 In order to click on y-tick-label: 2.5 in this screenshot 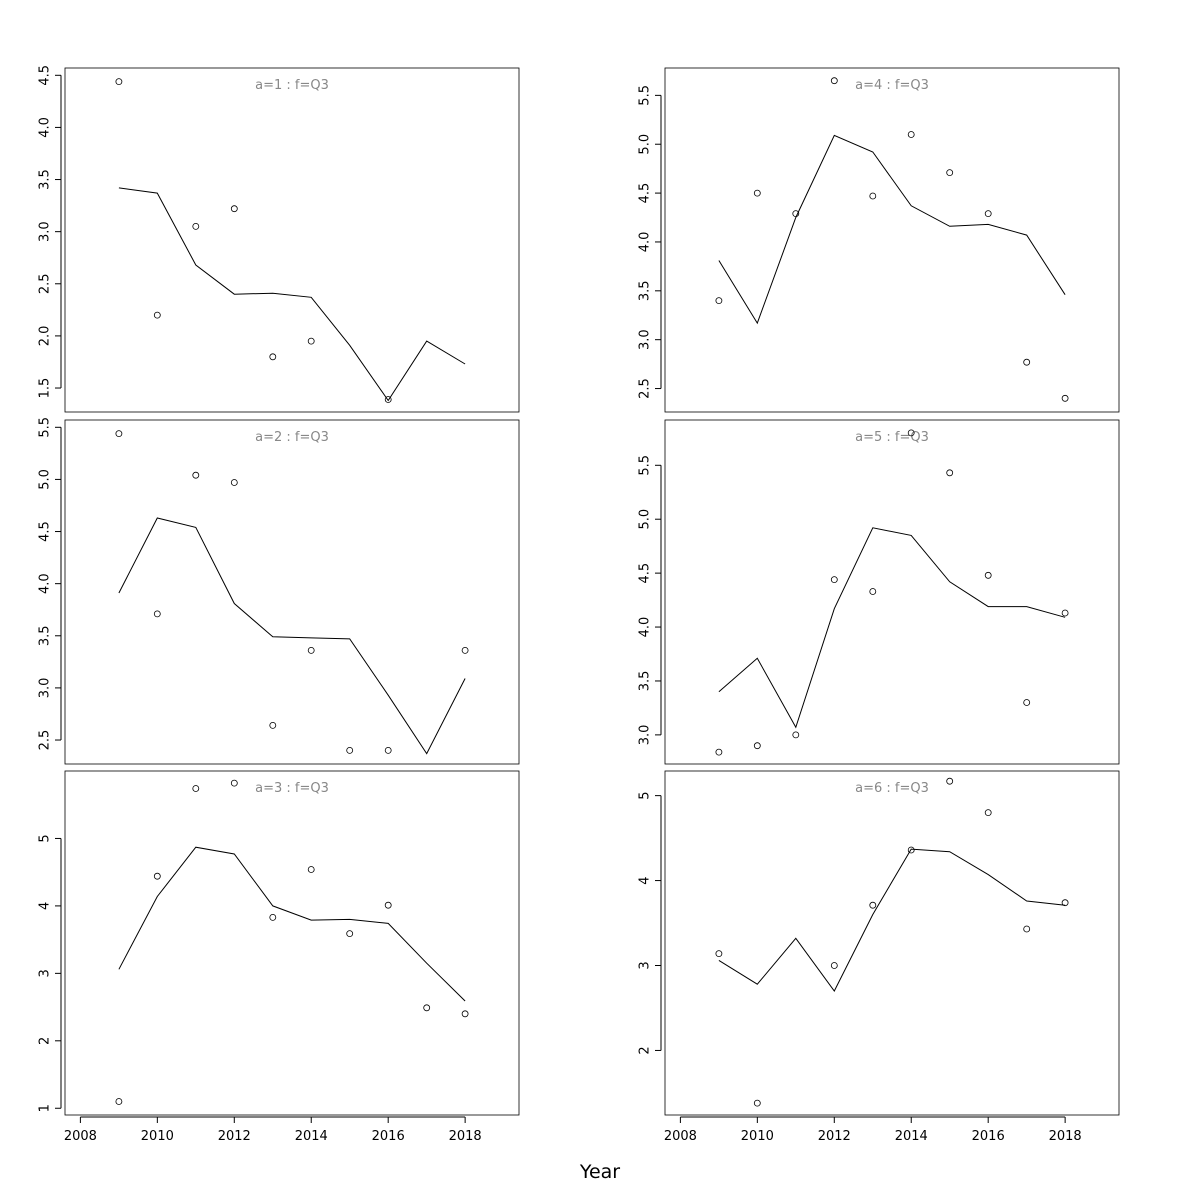, I will do `click(45, 740)`.